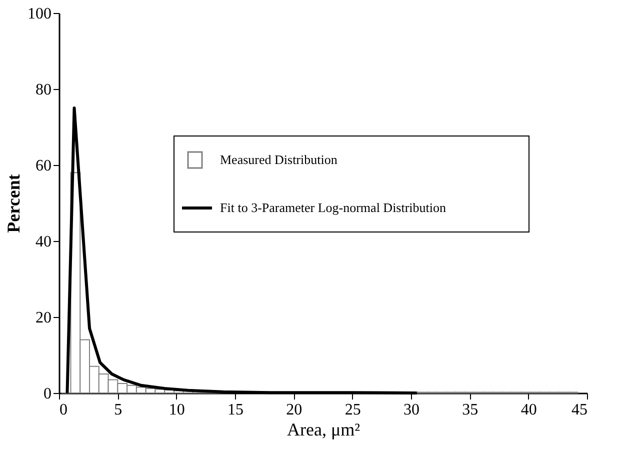  What do you see at coordinates (48, 394) in the screenshot?
I see `y-tick-label: 0` at bounding box center [48, 394].